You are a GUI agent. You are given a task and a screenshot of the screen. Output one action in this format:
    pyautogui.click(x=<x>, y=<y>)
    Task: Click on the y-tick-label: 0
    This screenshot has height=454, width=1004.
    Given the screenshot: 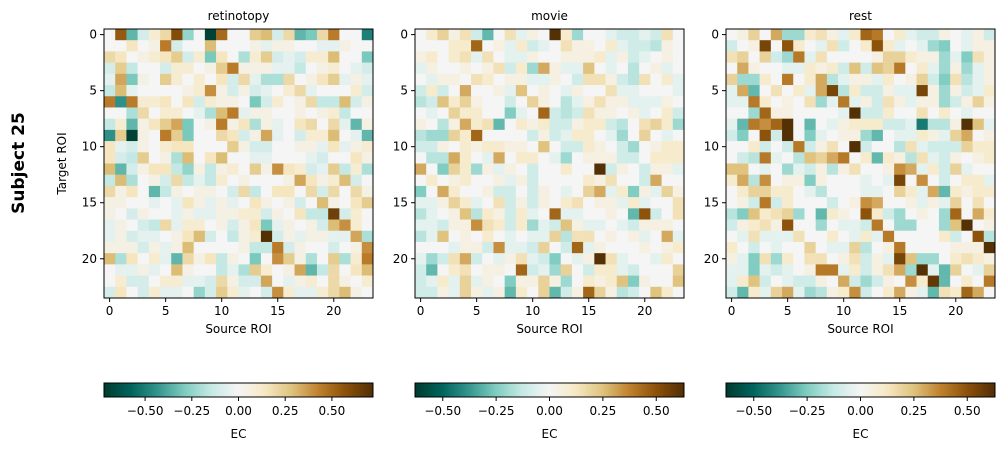 What is the action you would take?
    pyautogui.click(x=404, y=35)
    